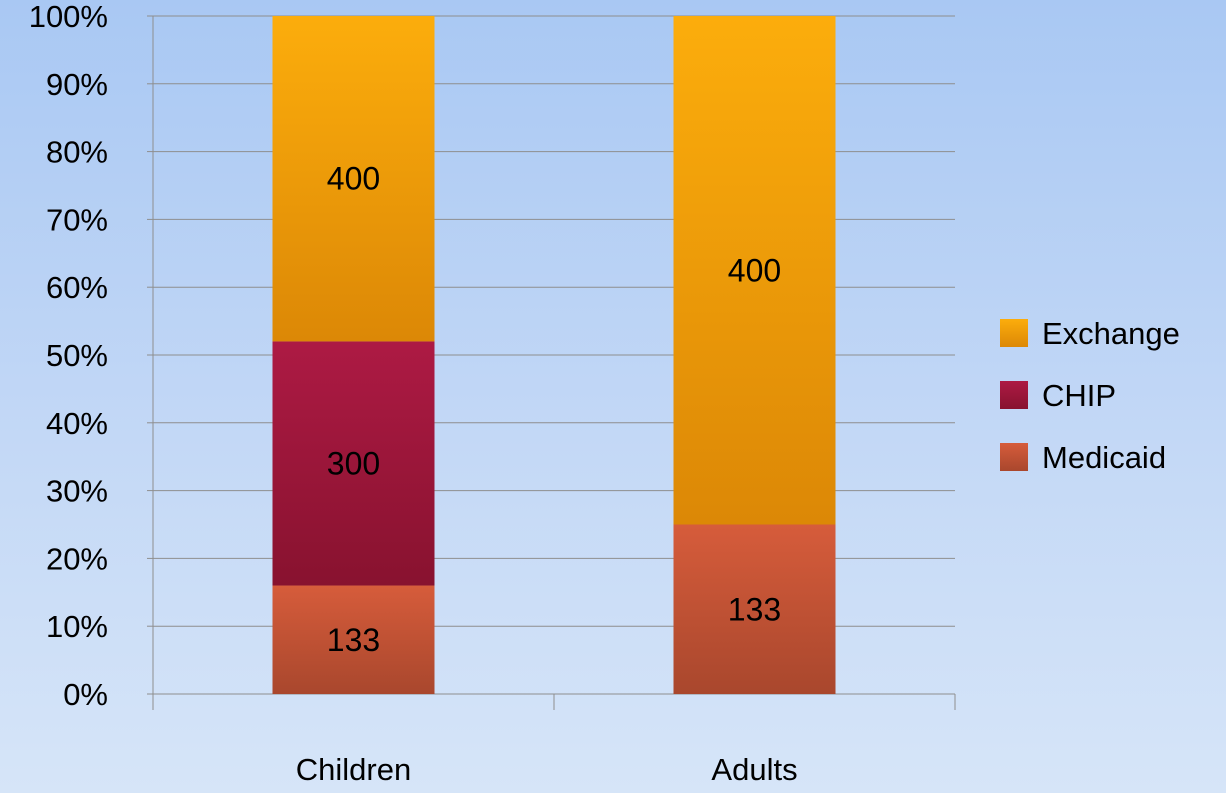 The width and height of the screenshot is (1226, 793). I want to click on x-category-label: Children, so click(353, 769).